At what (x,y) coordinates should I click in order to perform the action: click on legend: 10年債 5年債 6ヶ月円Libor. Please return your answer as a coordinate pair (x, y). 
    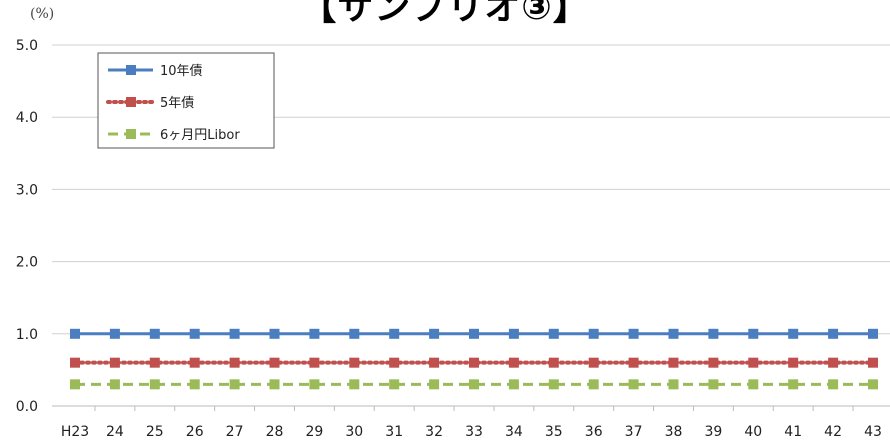
    Looking at the image, I should click on (186, 100).